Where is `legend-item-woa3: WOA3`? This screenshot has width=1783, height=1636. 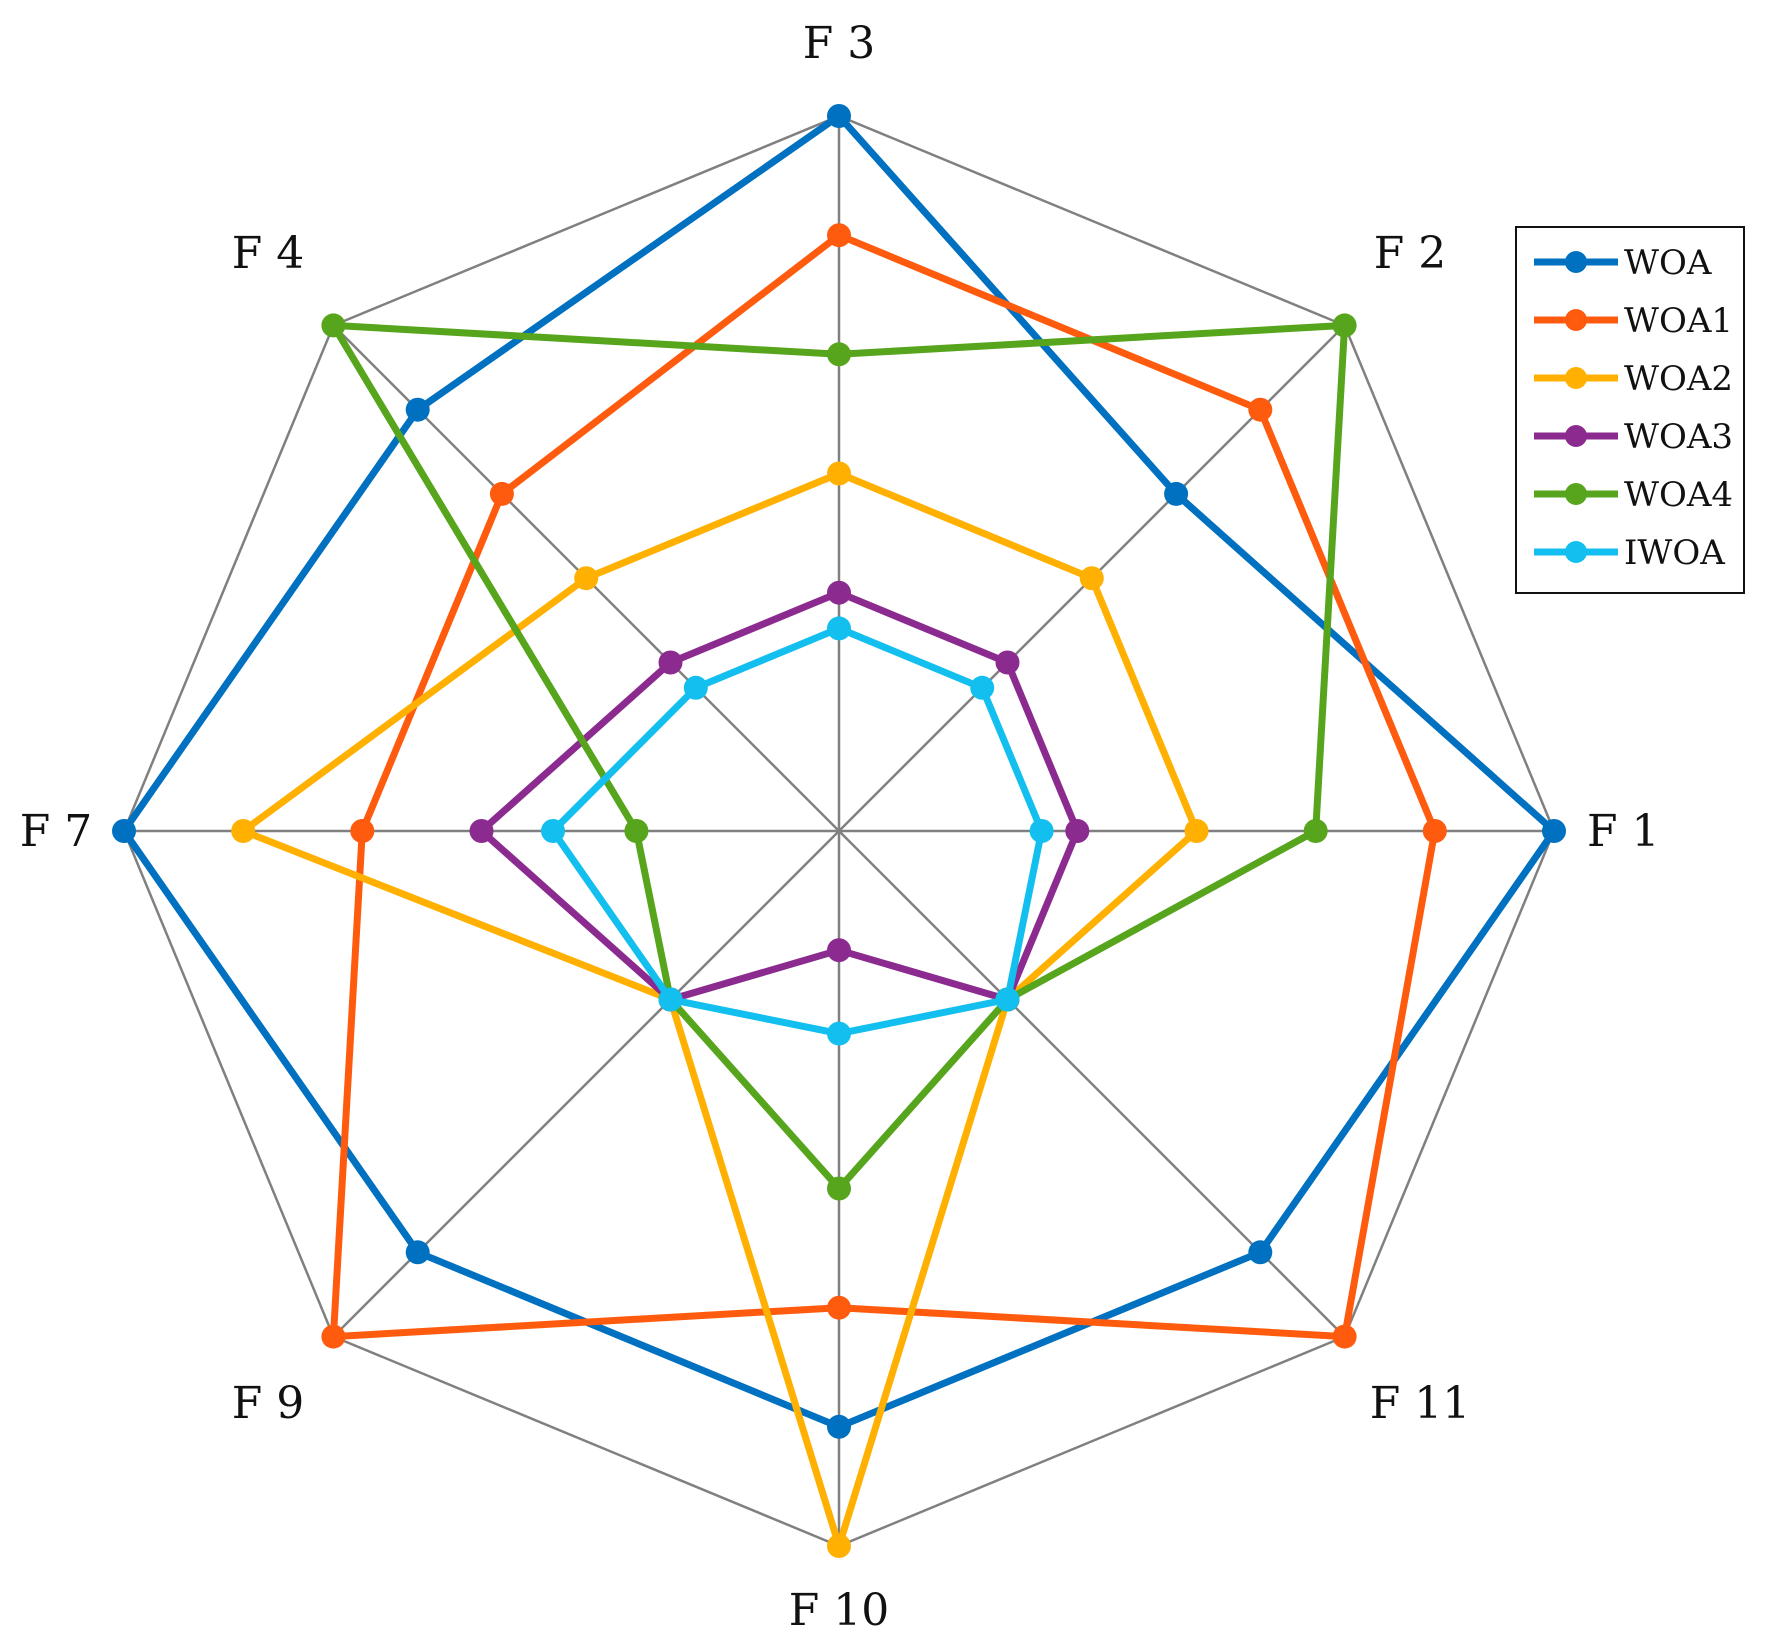 legend-item-woa3: WOA3 is located at coordinates (1633, 437).